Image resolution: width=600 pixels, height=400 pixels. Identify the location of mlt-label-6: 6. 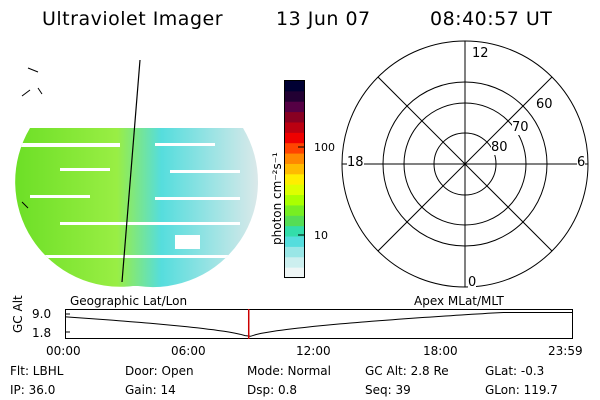
(581, 162).